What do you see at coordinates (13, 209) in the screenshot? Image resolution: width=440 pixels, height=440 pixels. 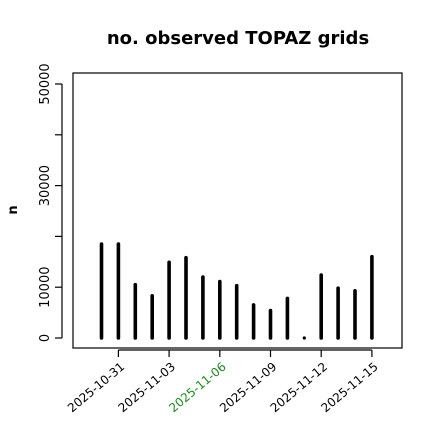 I see `y-axis-label: n` at bounding box center [13, 209].